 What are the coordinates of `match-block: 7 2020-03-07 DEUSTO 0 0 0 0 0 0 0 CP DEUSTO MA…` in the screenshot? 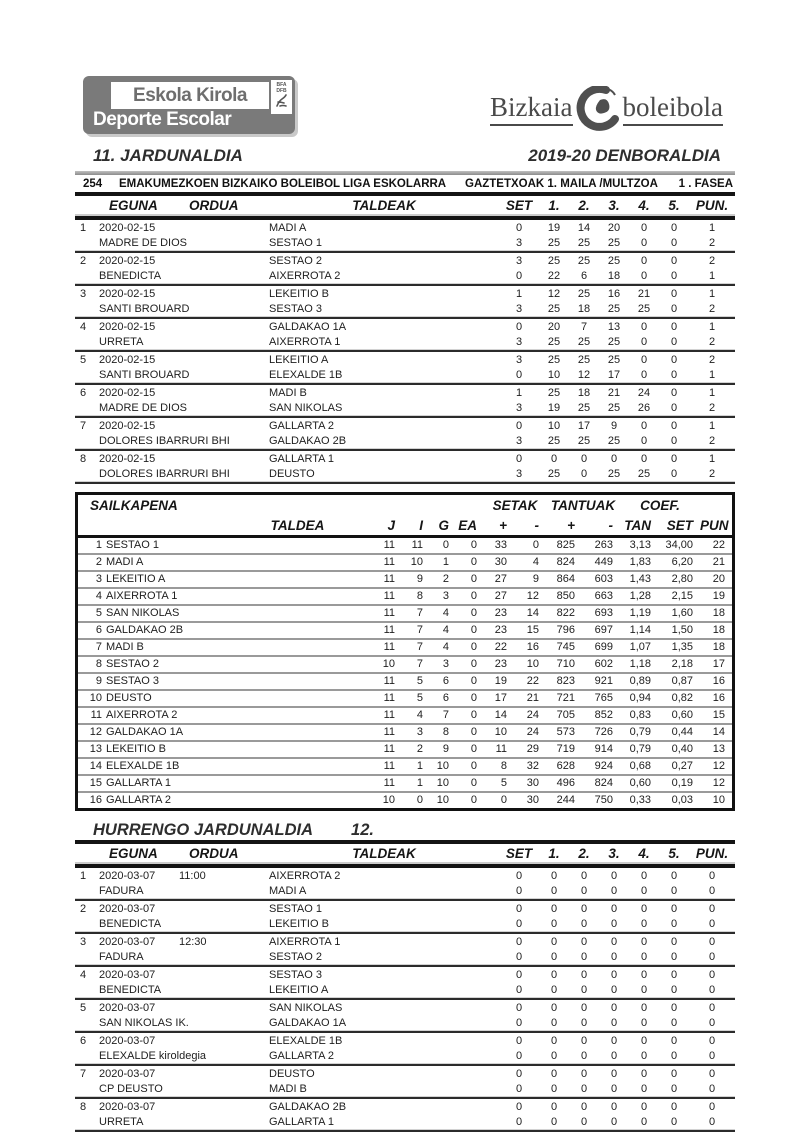 It's located at (405, 1082).